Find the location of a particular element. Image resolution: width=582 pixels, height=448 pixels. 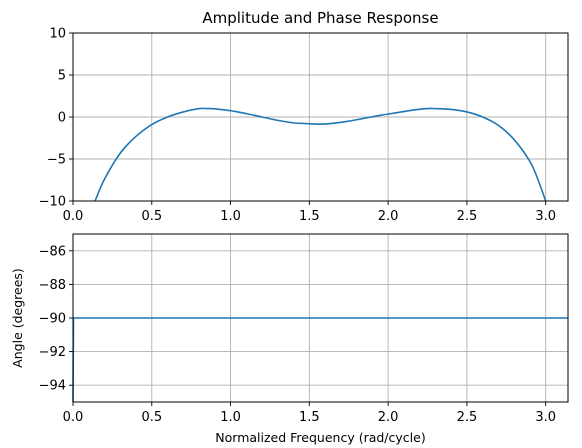

y-tick-label: −88 is located at coordinates (52, 285).